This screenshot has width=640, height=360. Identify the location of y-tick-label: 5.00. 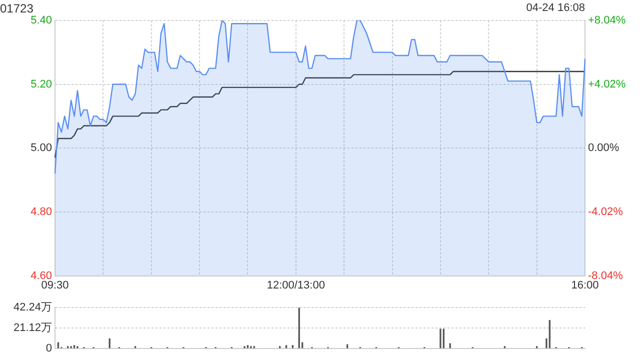
(41, 148).